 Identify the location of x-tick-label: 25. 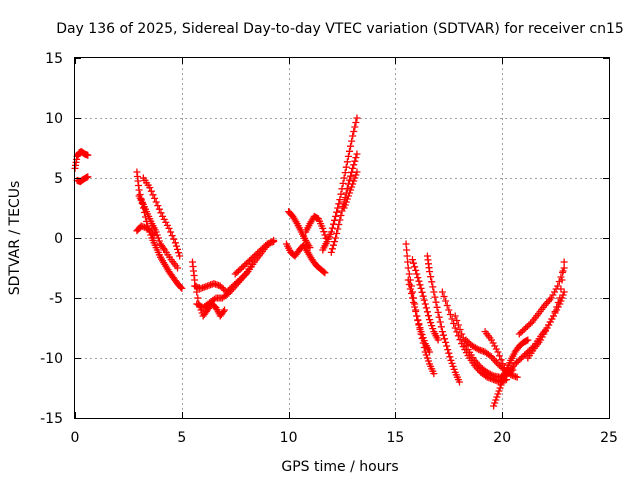
(609, 438).